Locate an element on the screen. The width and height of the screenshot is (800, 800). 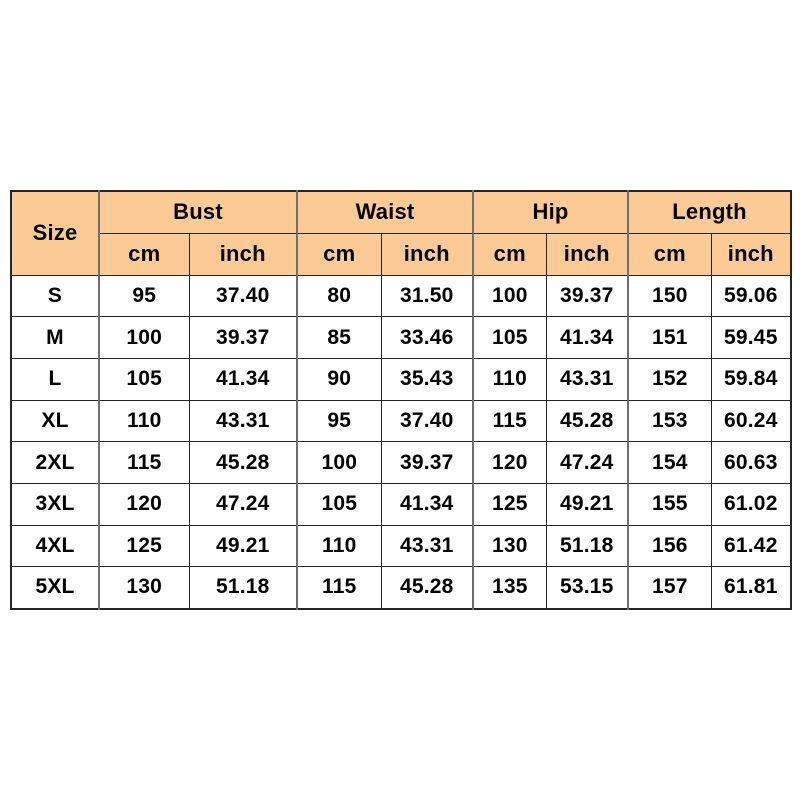
cell-size: S is located at coordinates (55, 296).